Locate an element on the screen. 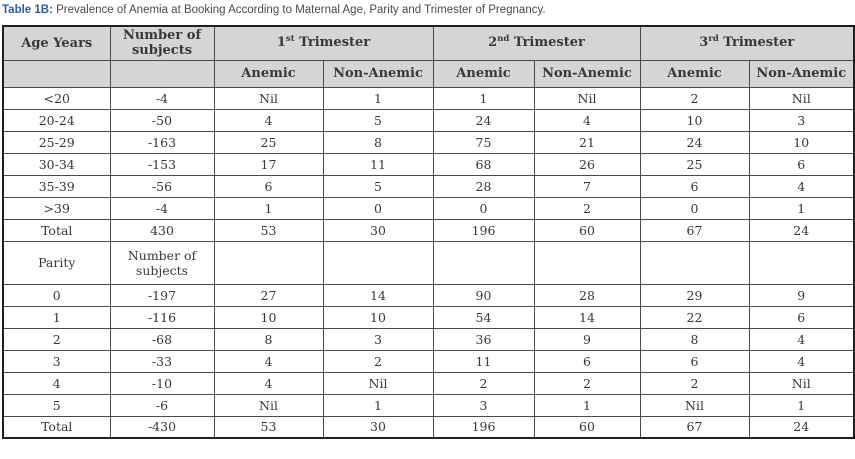  table-cell: Number of subjects is located at coordinates (162, 262).